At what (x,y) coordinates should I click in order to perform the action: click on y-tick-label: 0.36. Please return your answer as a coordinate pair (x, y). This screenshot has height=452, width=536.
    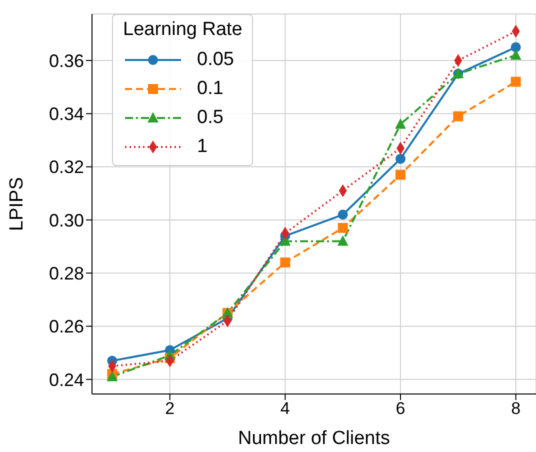
    Looking at the image, I should click on (66, 60).